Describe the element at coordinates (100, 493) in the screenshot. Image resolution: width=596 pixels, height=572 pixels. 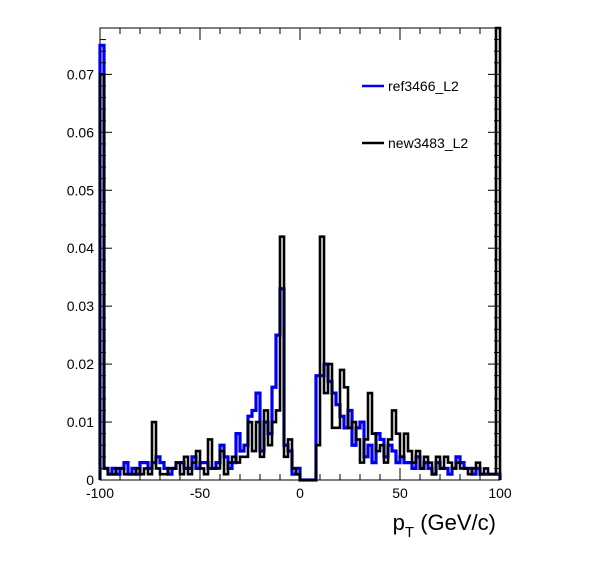
I see `x-tick-label: -100` at that location.